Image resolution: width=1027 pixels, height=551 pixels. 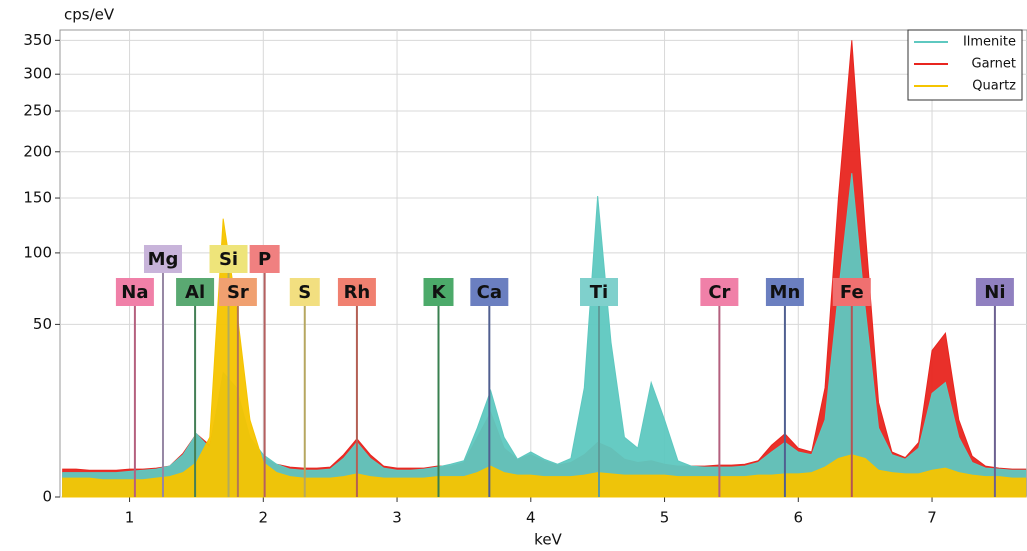 I want to click on element-label: Ca, so click(x=489, y=292).